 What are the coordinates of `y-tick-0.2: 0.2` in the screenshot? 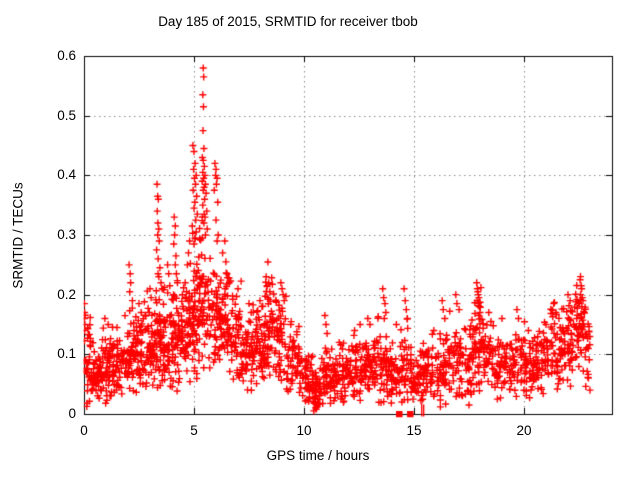 It's located at (66, 294).